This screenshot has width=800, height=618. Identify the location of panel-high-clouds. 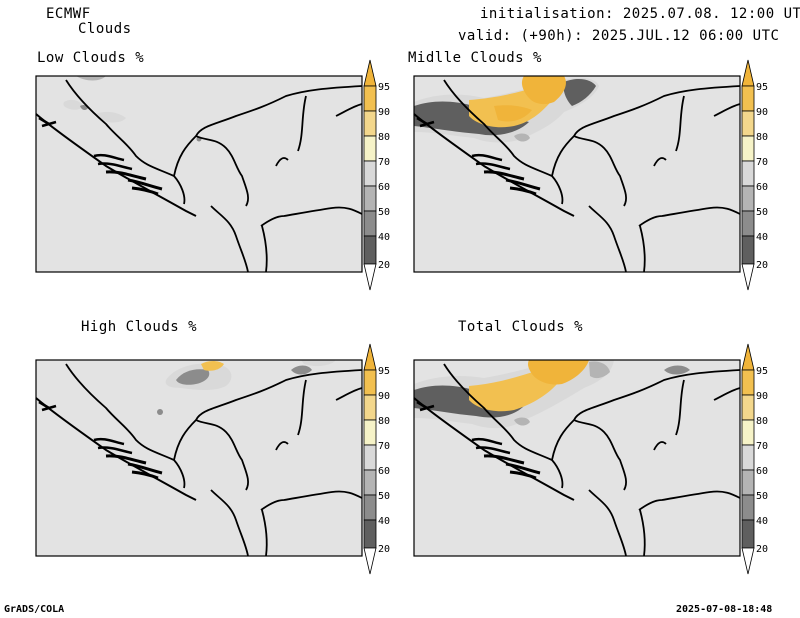
(199, 458).